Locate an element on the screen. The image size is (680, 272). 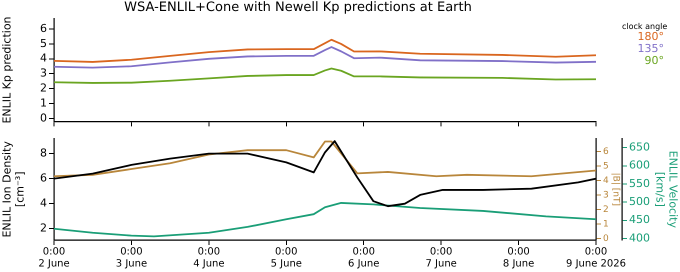
y2-tick-label: 450 is located at coordinates (639, 219).